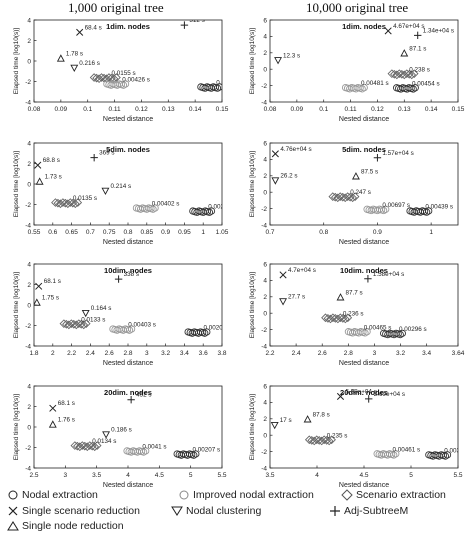 This screenshot has height=540, width=474. What do you see at coordinates (419, 69) in the screenshot?
I see `data-label: 0.238 s` at bounding box center [419, 69].